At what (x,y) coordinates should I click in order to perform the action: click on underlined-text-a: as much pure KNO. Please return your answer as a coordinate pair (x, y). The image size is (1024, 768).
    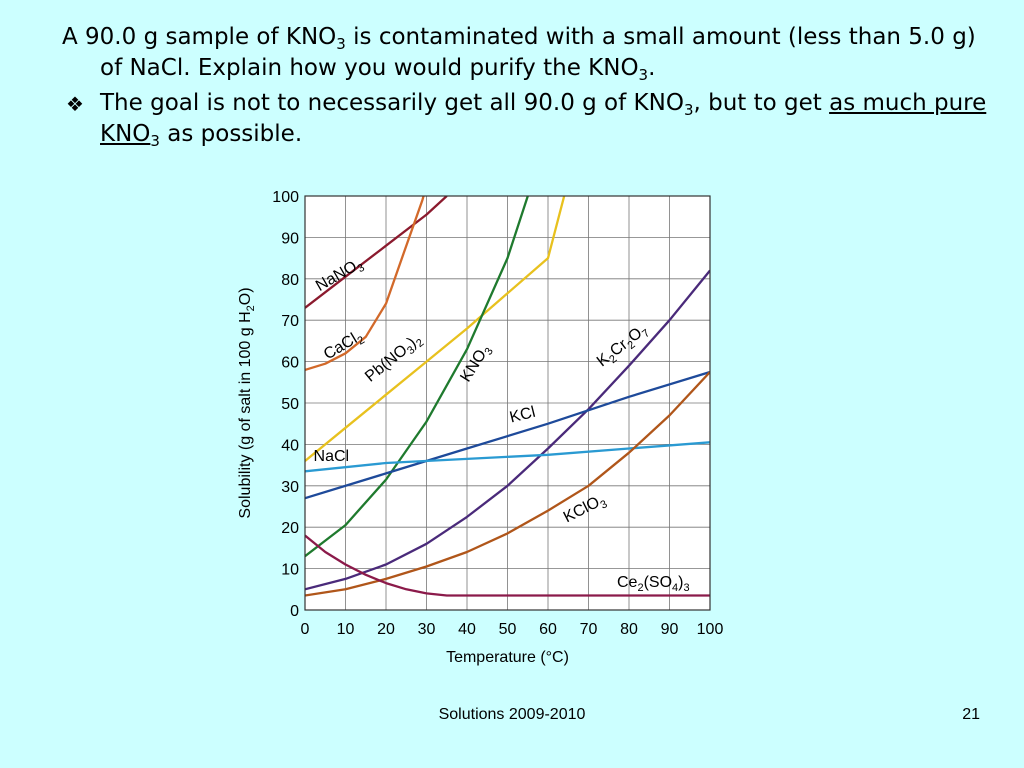
    Looking at the image, I should click on (543, 118).